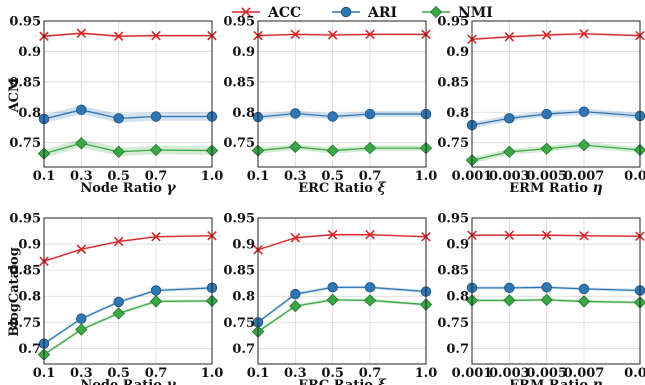 Image resolution: width=645 pixels, height=385 pixels. Describe the element at coordinates (381, 381) in the screenshot. I see `x-axis-symbol: ξ` at that location.